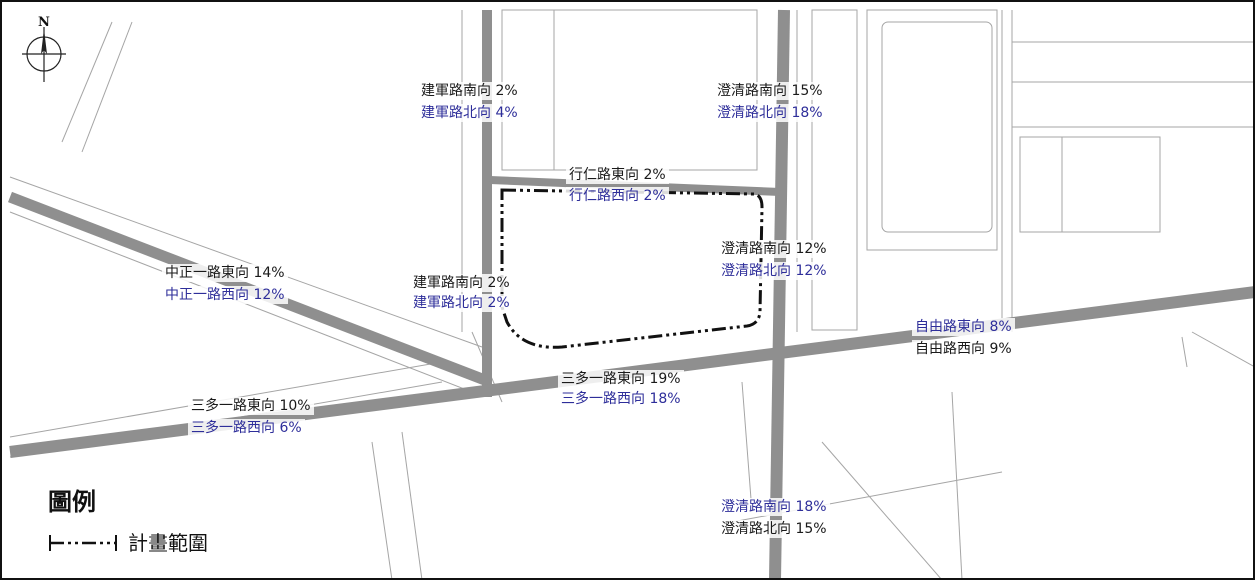 The height and width of the screenshot is (580, 1255). Describe the element at coordinates (72, 502) in the screenshot. I see `legend-title: 圖例` at that location.